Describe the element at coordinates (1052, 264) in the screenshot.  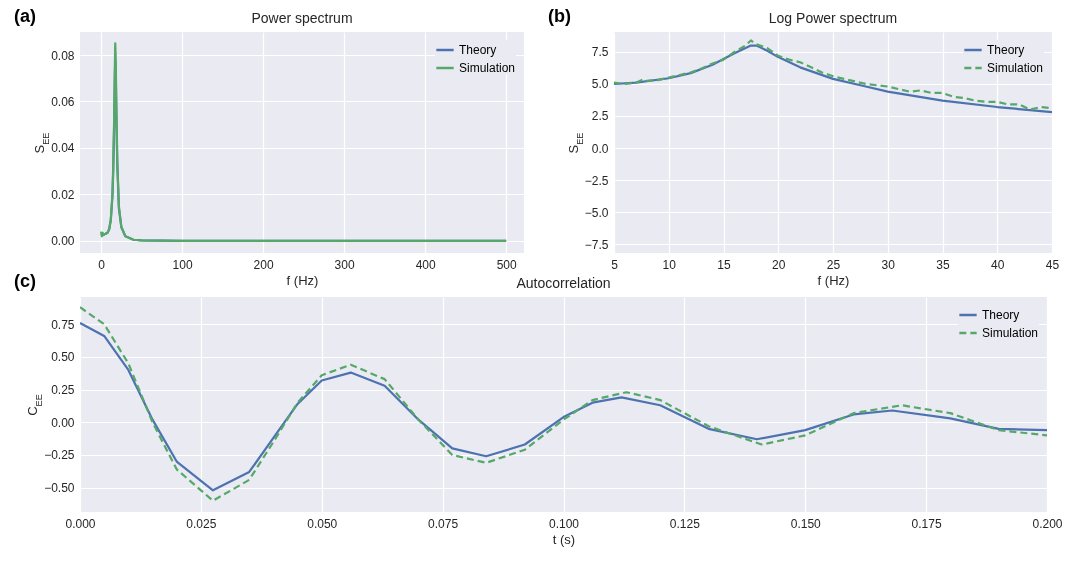
I see `x-tick-label: 45` at that location.